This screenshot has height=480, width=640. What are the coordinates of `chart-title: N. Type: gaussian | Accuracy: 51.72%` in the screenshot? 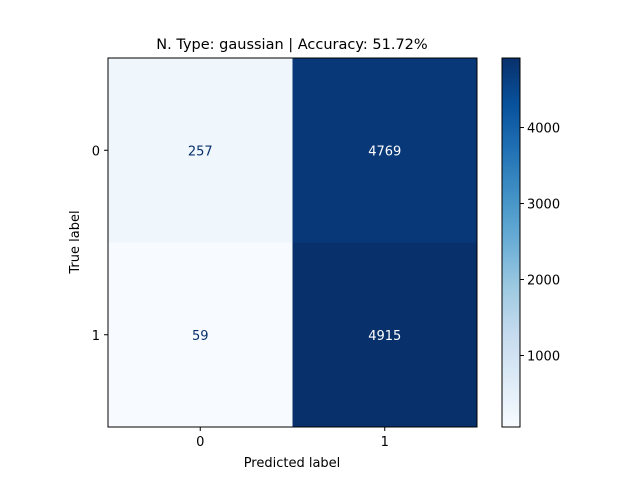 It's located at (291, 45).